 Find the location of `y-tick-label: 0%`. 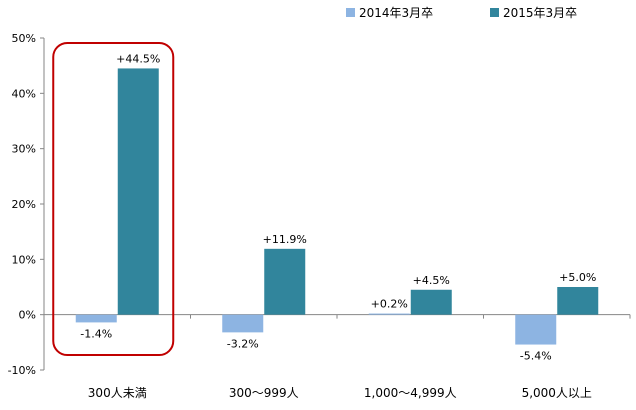

y-tick-label: 0% is located at coordinates (27, 315).